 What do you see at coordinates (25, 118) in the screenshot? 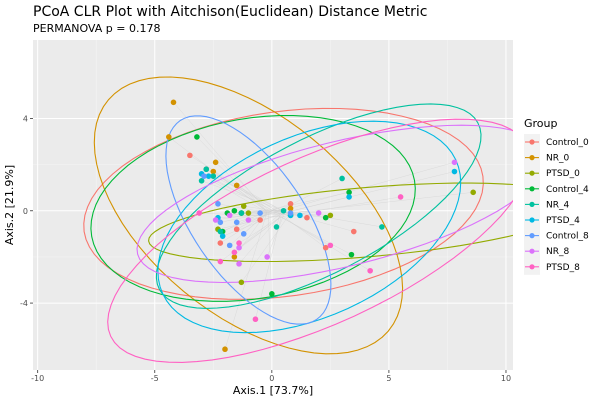
I see `y-tick-label: 4` at bounding box center [25, 118].